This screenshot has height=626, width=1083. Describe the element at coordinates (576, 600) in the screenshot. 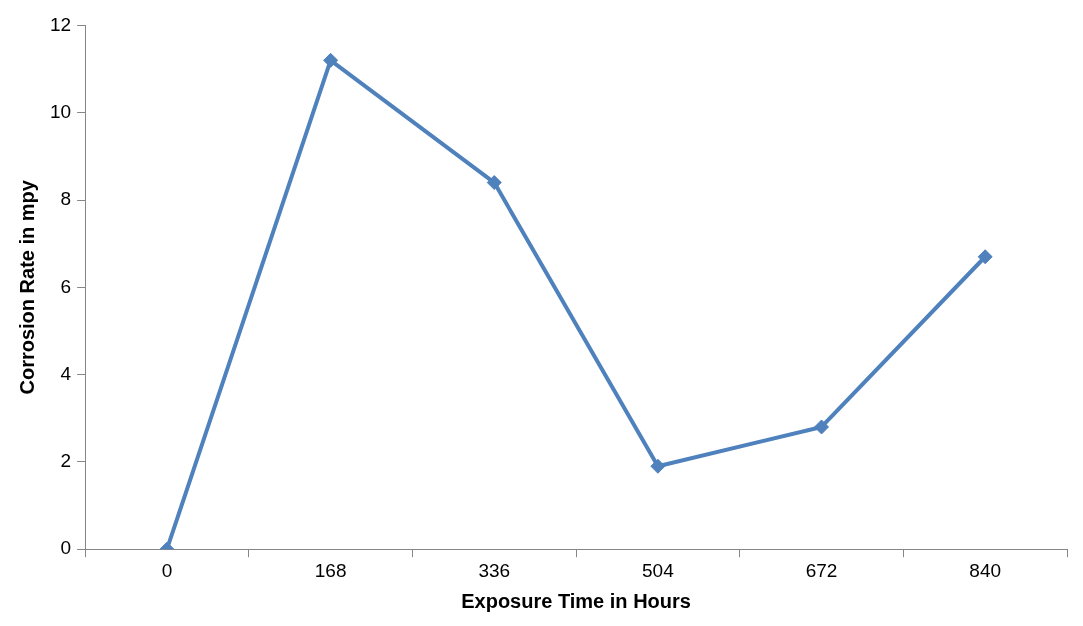

I see `x-axis-title: Exposure Time in Hours` at that location.